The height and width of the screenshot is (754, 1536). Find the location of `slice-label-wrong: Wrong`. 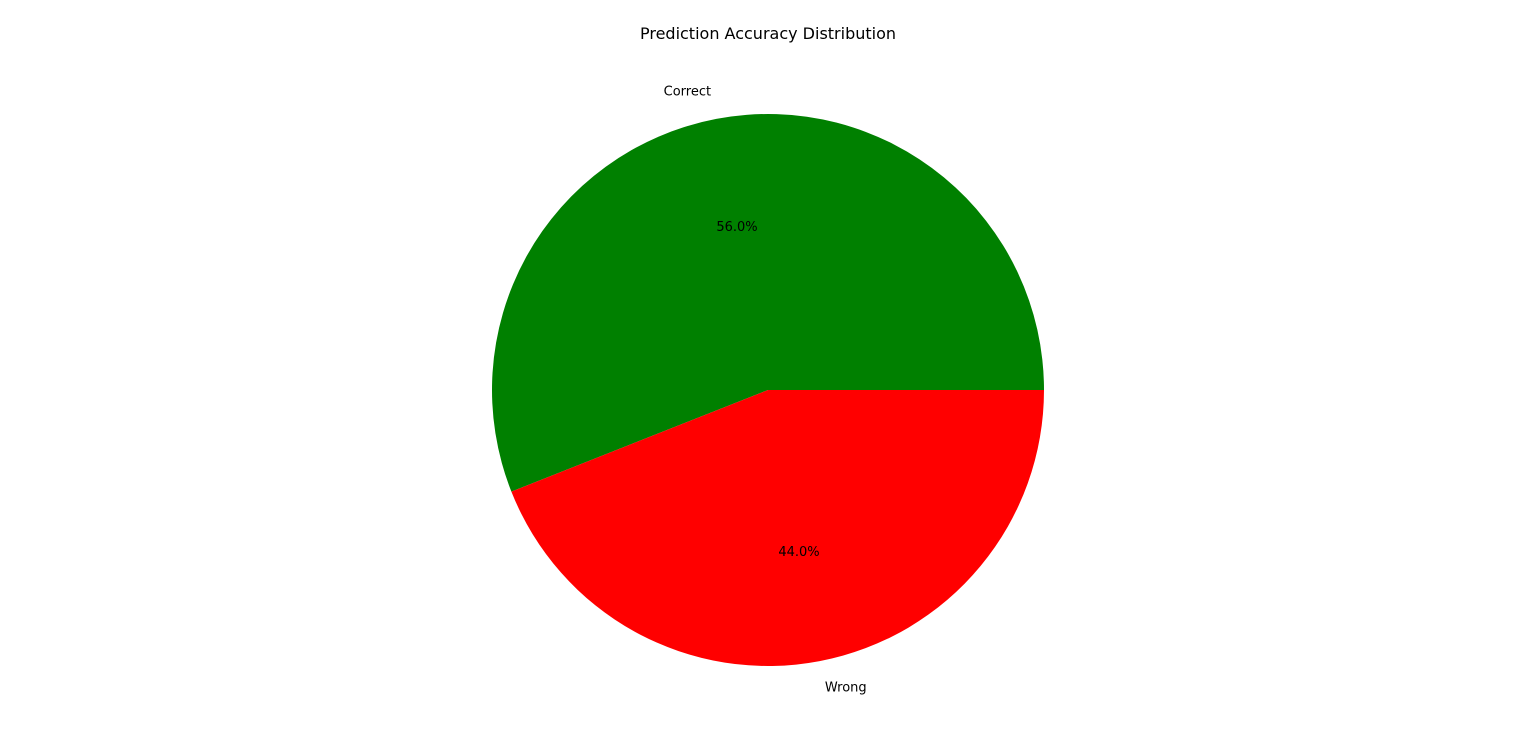

slice-label-wrong: Wrong is located at coordinates (846, 688).